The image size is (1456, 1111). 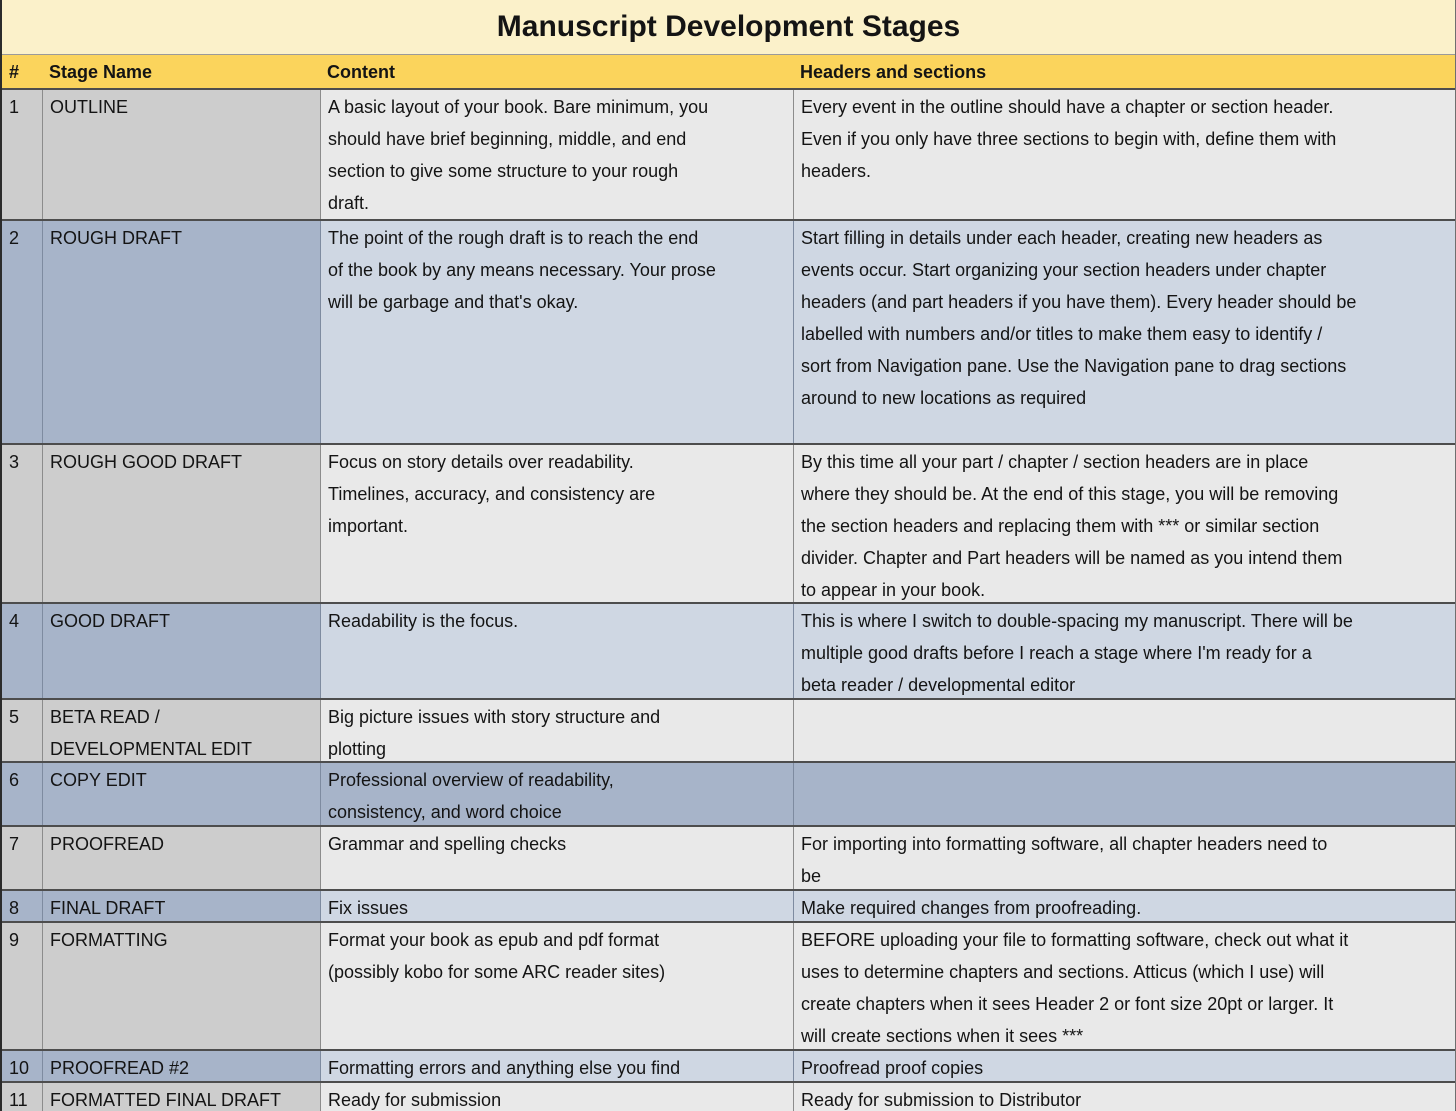 What do you see at coordinates (22, 794) in the screenshot?
I see `cell-stage-number: 6` at bounding box center [22, 794].